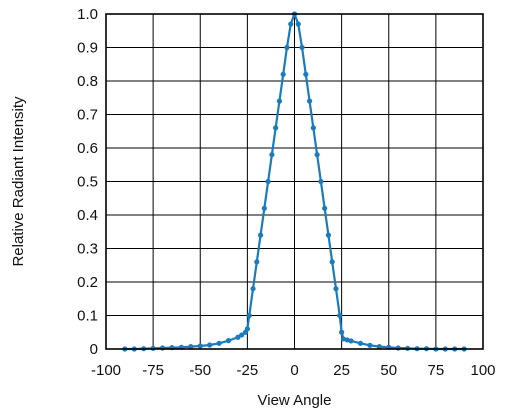  I want to click on y-tick-label: 0, so click(94, 349).